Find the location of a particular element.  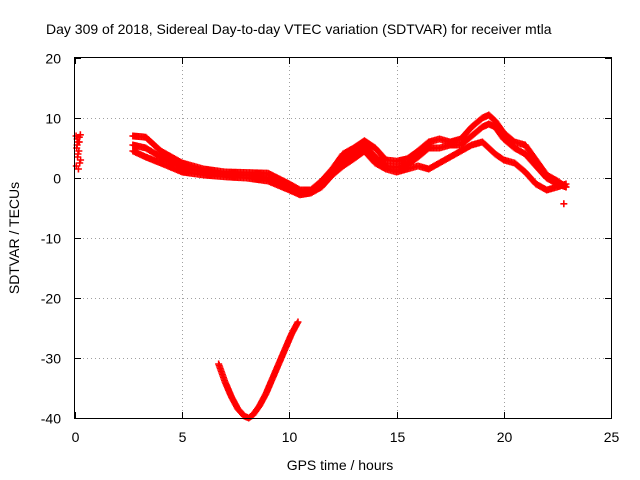

y-tick-label: 10 is located at coordinates (53, 119).